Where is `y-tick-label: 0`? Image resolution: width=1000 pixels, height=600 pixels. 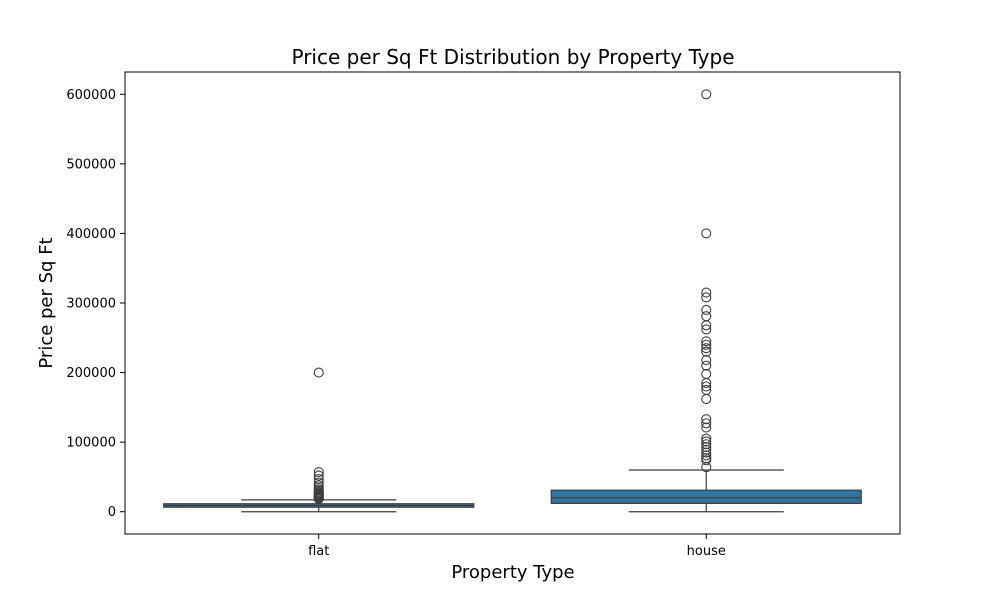
y-tick-label: 0 is located at coordinates (112, 512).